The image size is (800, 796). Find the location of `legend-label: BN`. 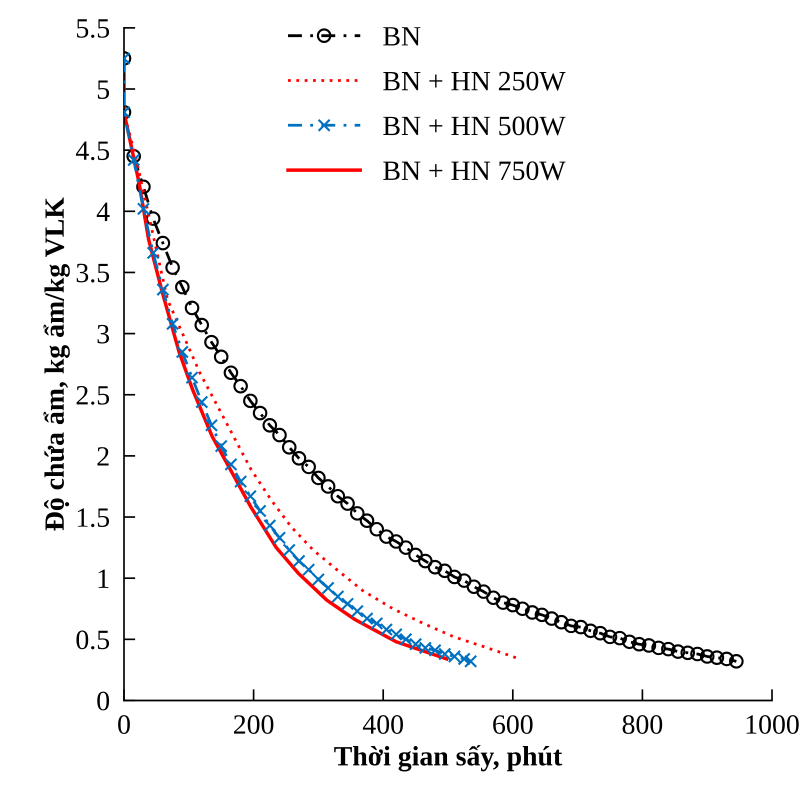

legend-label: BN is located at coordinates (401, 36).